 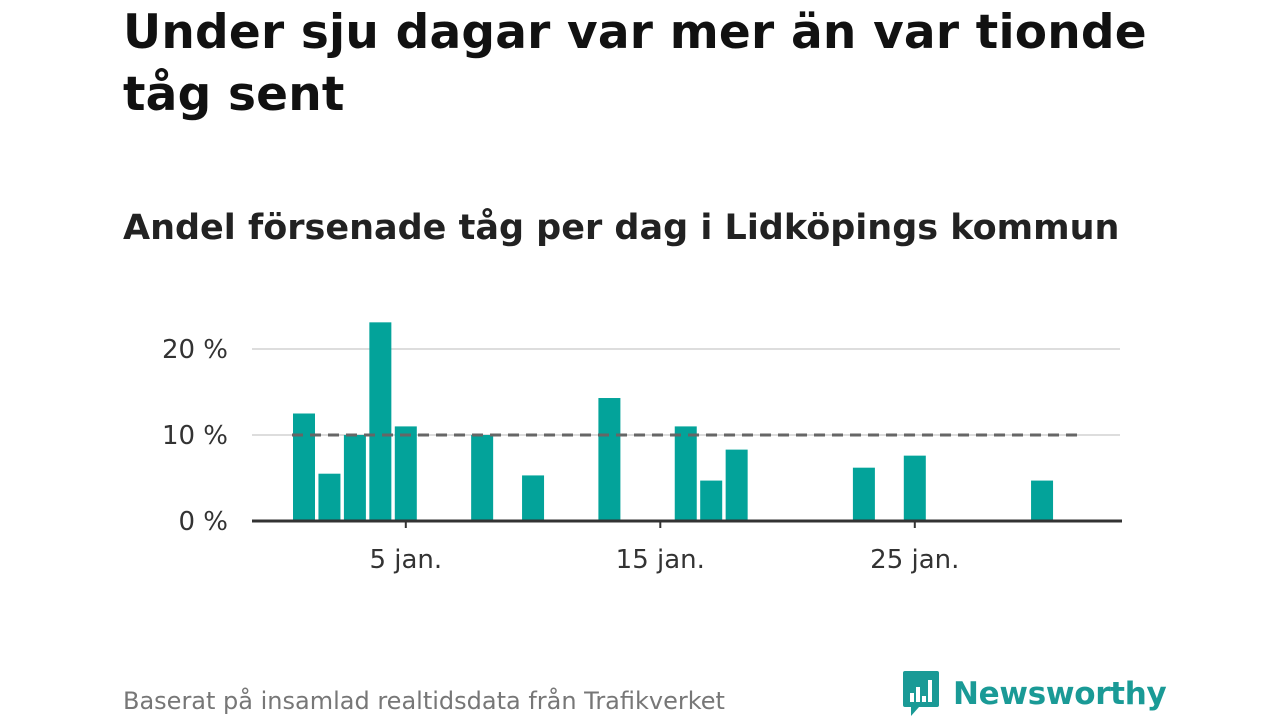 I want to click on x-tick-label: 15 jan., so click(x=660, y=560).